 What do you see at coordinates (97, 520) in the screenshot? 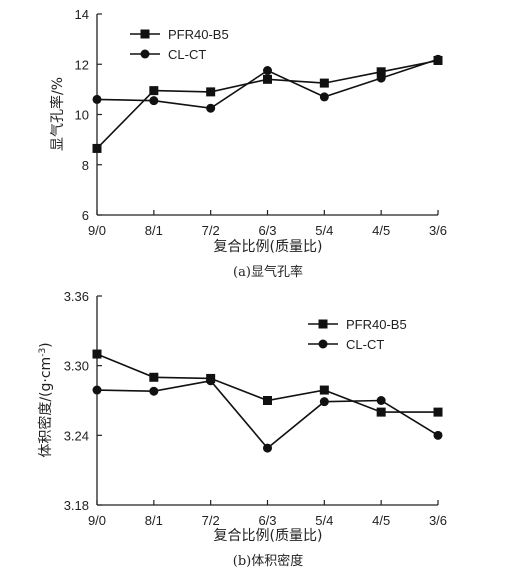
I see `chart-b-x-tick-label: 9/0` at bounding box center [97, 520].